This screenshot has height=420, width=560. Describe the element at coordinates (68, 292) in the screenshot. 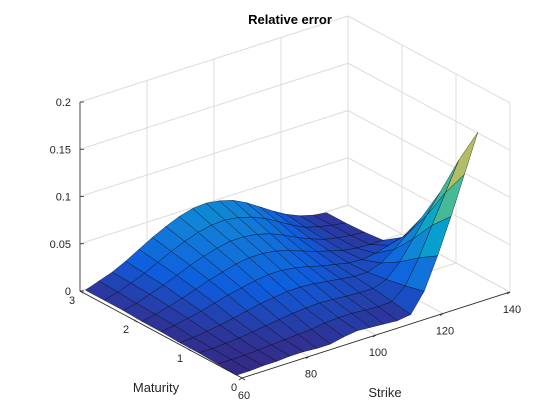

I see `z-tick-label: 0` at that location.